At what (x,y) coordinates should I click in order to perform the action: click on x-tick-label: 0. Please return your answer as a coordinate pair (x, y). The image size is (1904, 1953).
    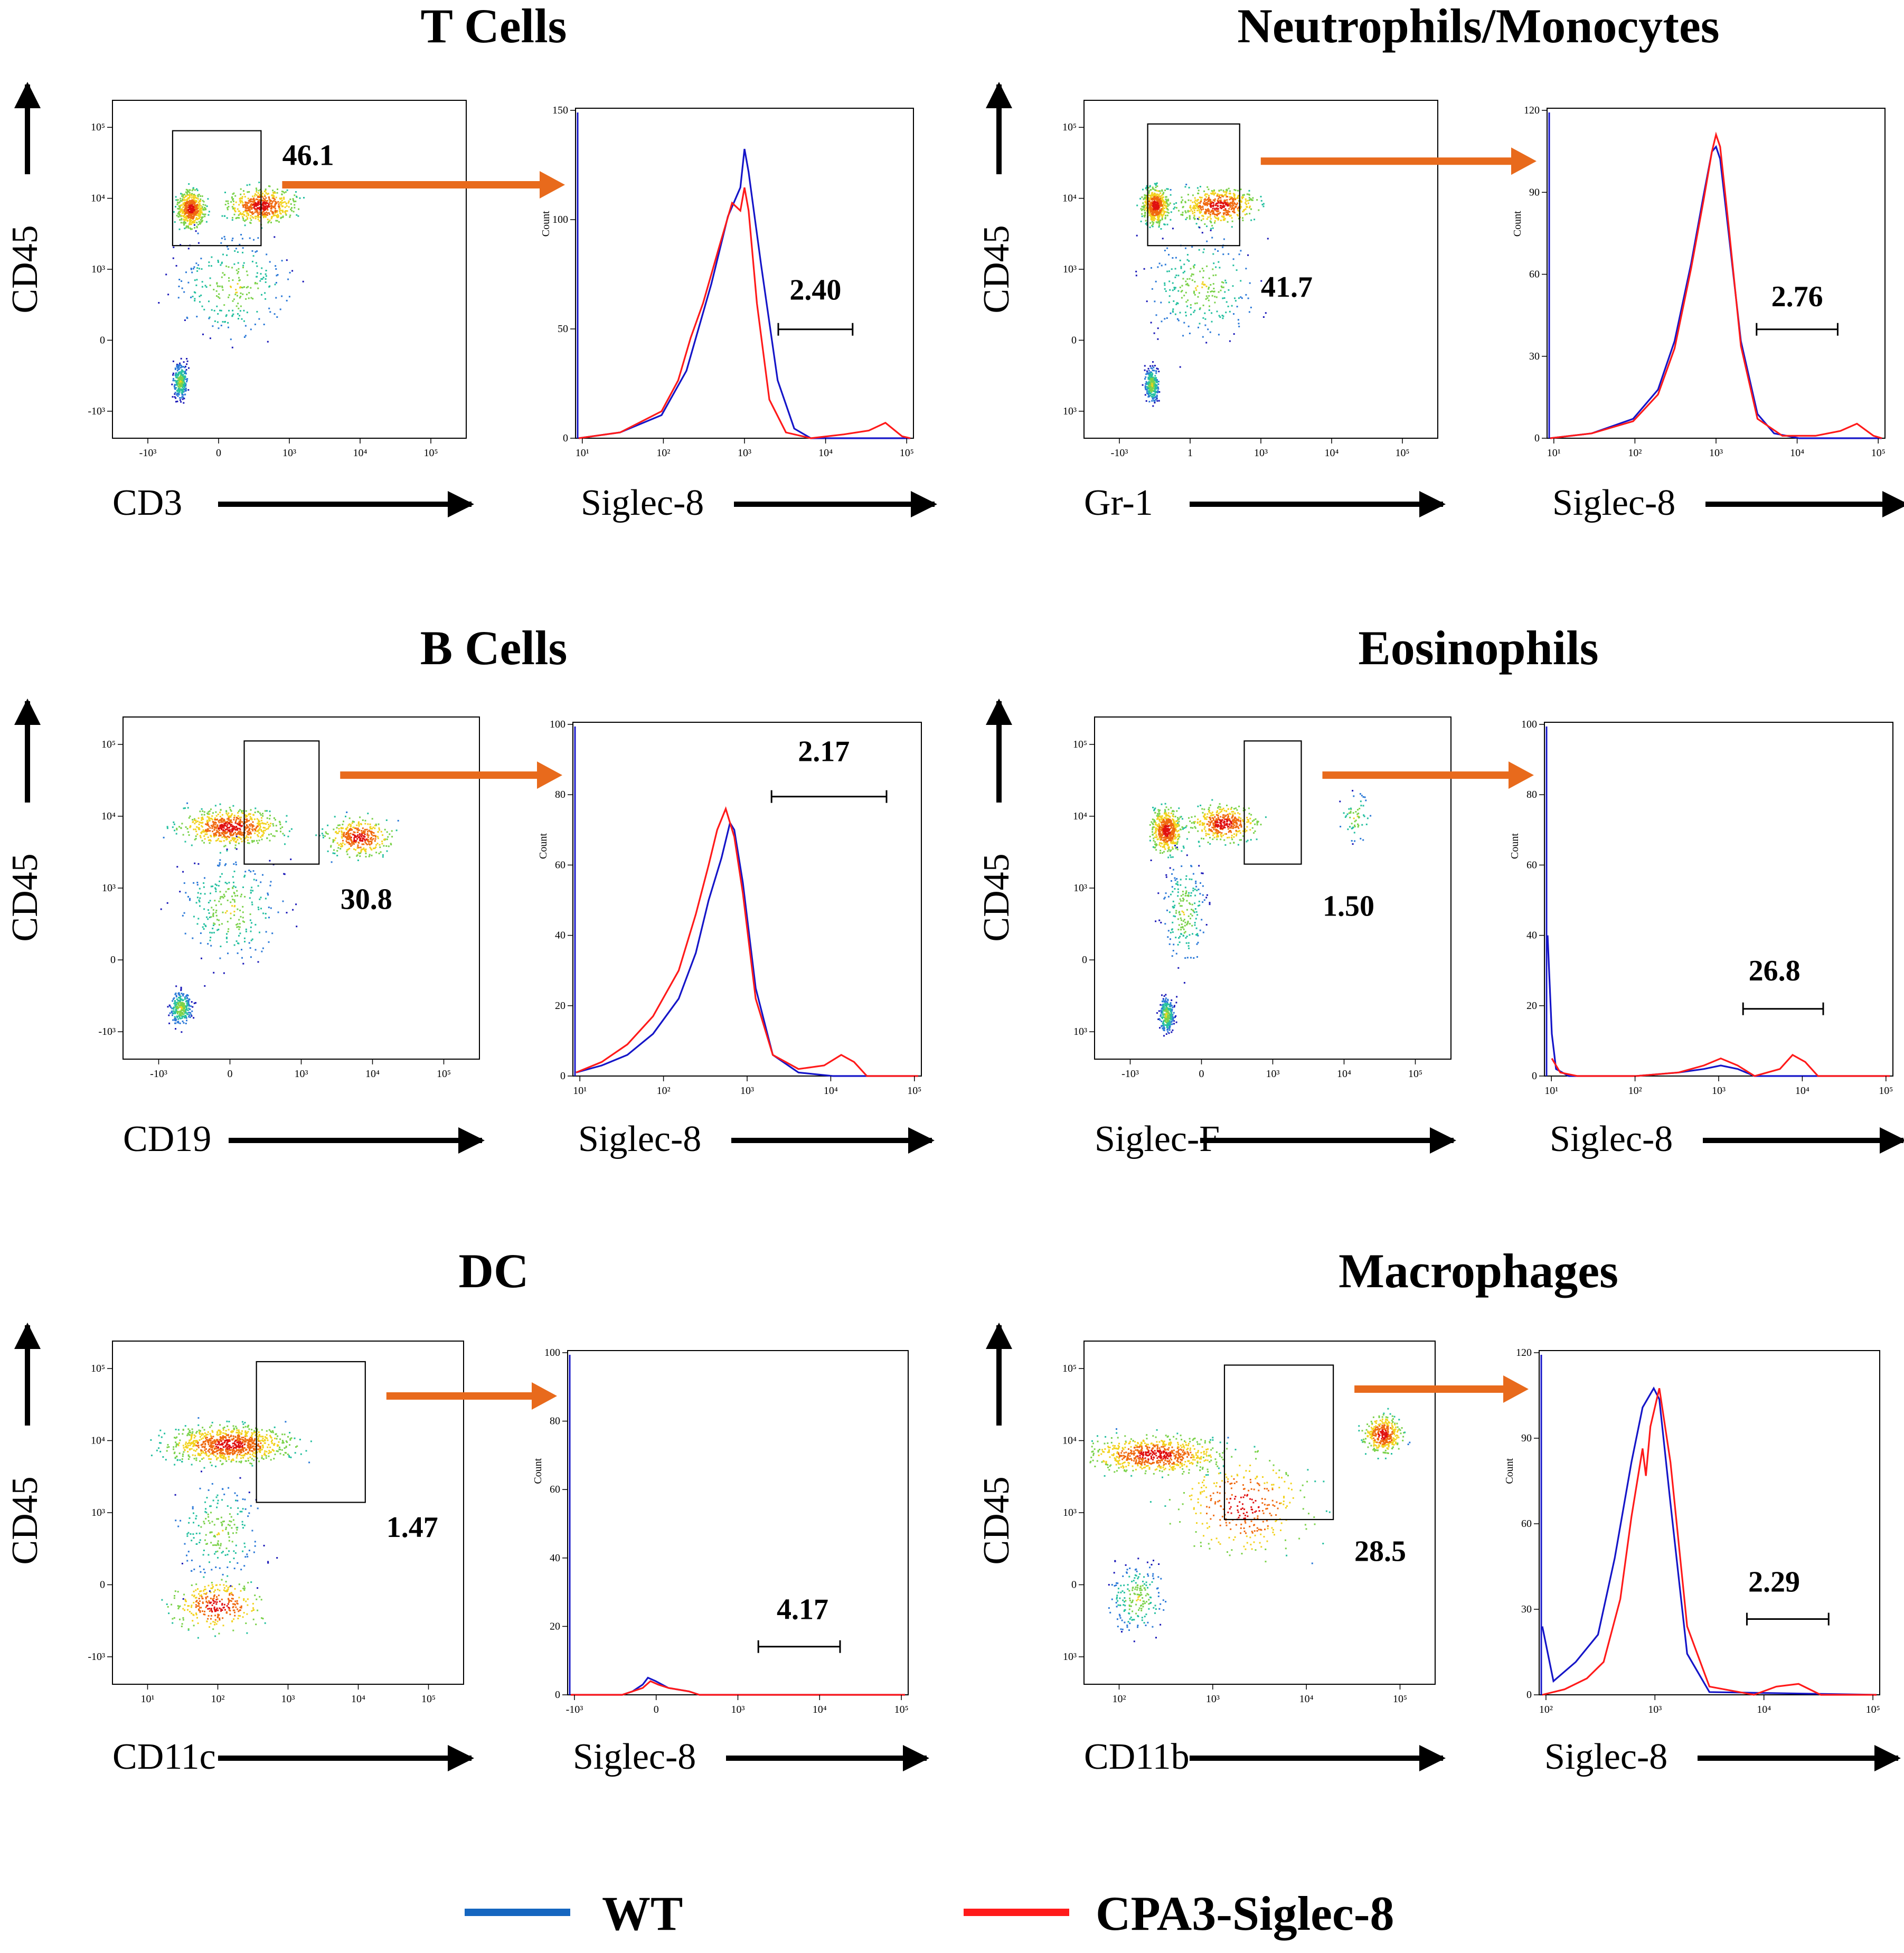
    Looking at the image, I should click on (230, 1074).